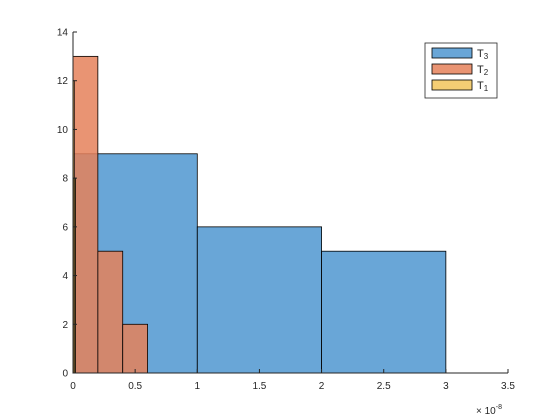 This screenshot has width=560, height=420. Describe the element at coordinates (486, 56) in the screenshot. I see `legend-label-sub: 3` at that location.